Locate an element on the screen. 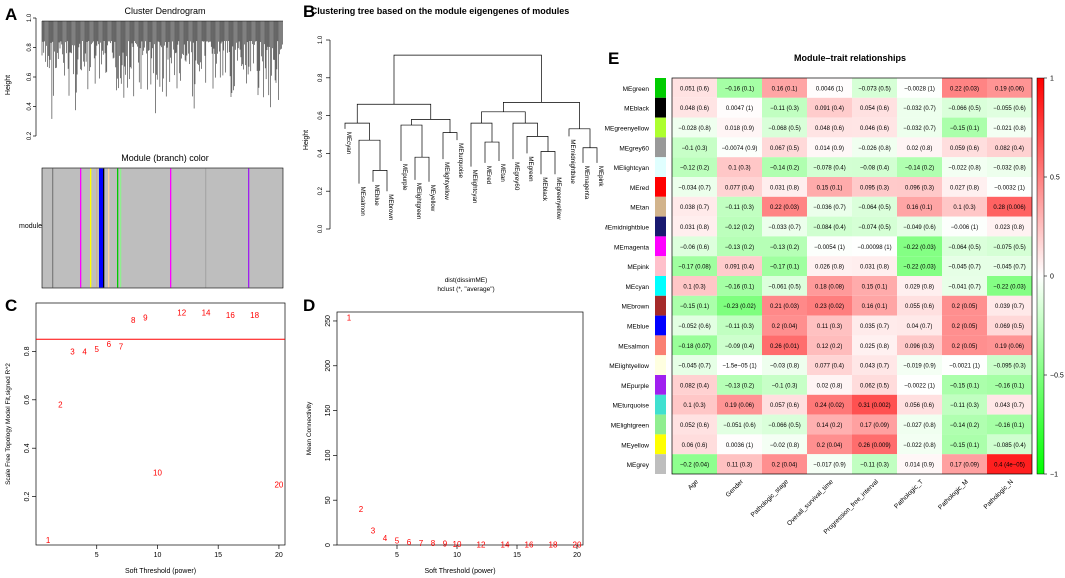 This screenshot has width=1065, height=578. module-color-bar is located at coordinates (162, 228).